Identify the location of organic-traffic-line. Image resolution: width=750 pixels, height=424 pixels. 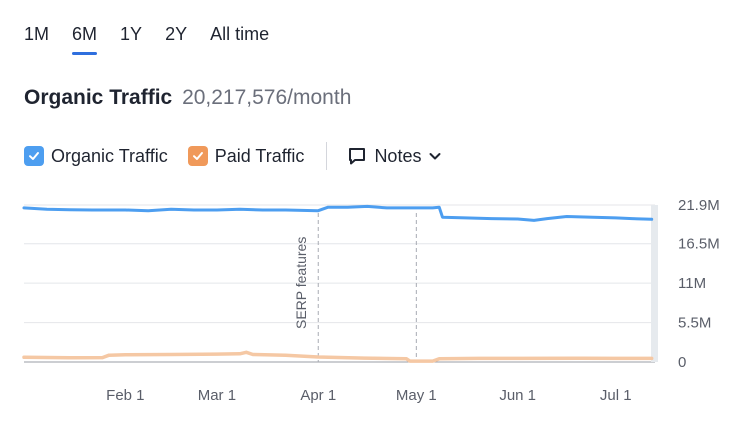
(338, 213).